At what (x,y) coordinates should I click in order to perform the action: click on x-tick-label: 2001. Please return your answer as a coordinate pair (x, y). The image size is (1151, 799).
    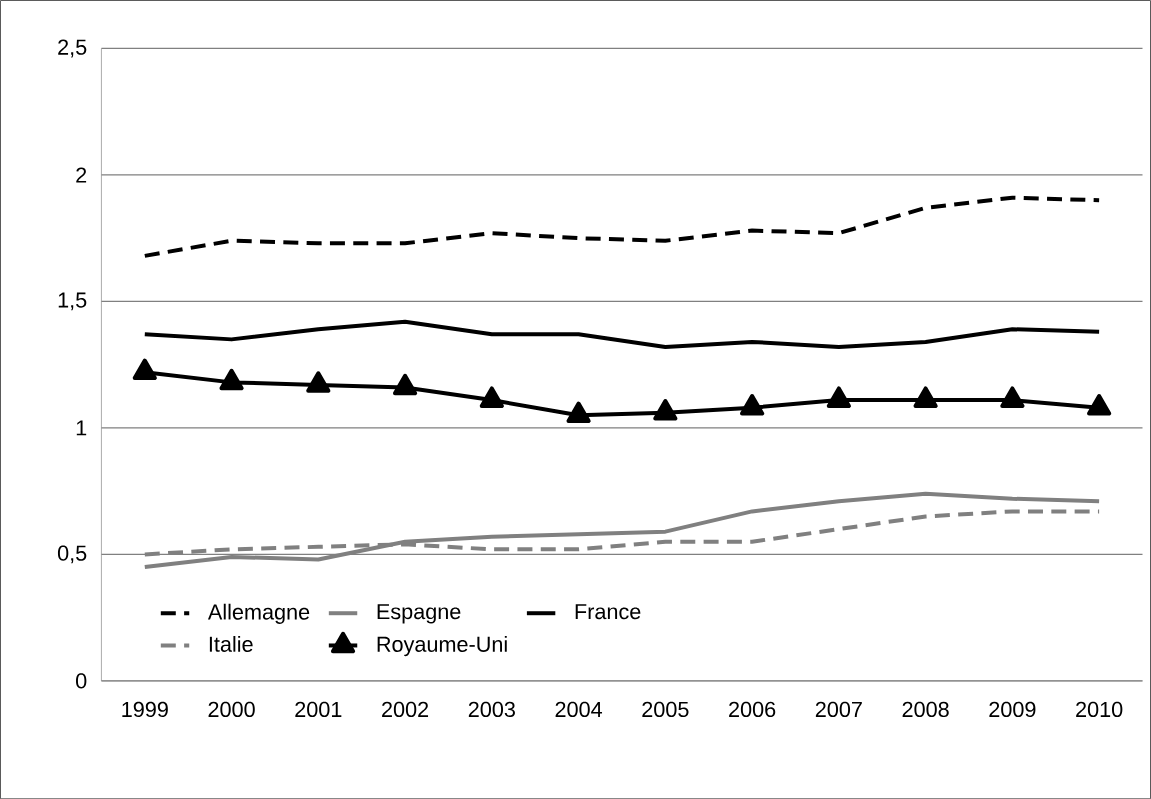
    Looking at the image, I should click on (318, 709).